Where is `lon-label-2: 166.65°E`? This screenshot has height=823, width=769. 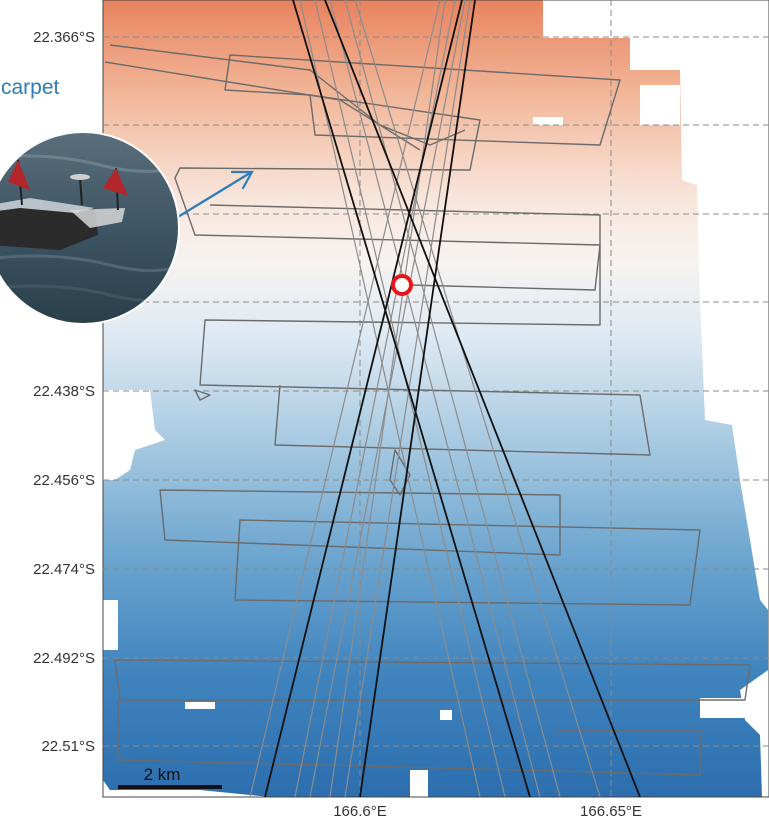 lon-label-2: 166.65°E is located at coordinates (611, 811).